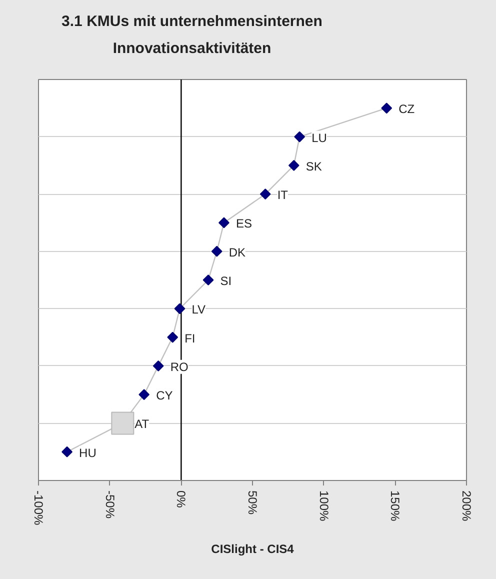 The image size is (496, 579). Describe the element at coordinates (226, 281) in the screenshot. I see `y-tick-label: SI` at that location.